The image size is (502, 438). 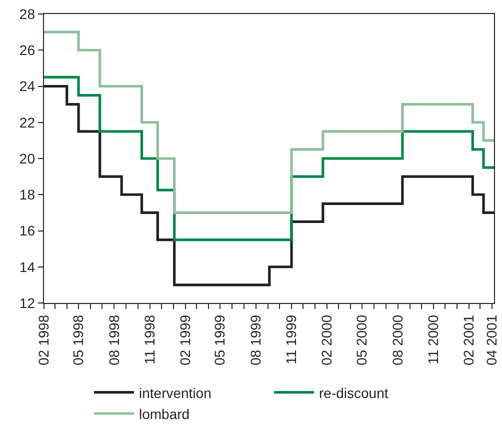 What do you see at coordinates (44, 340) in the screenshot?
I see `x-tick-label: 02 1998` at bounding box center [44, 340].